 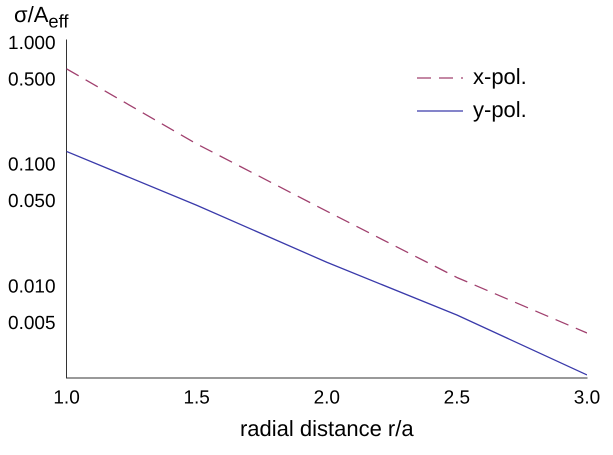 What do you see at coordinates (327, 397) in the screenshot?
I see `x-tick-label: 2.0` at bounding box center [327, 397].